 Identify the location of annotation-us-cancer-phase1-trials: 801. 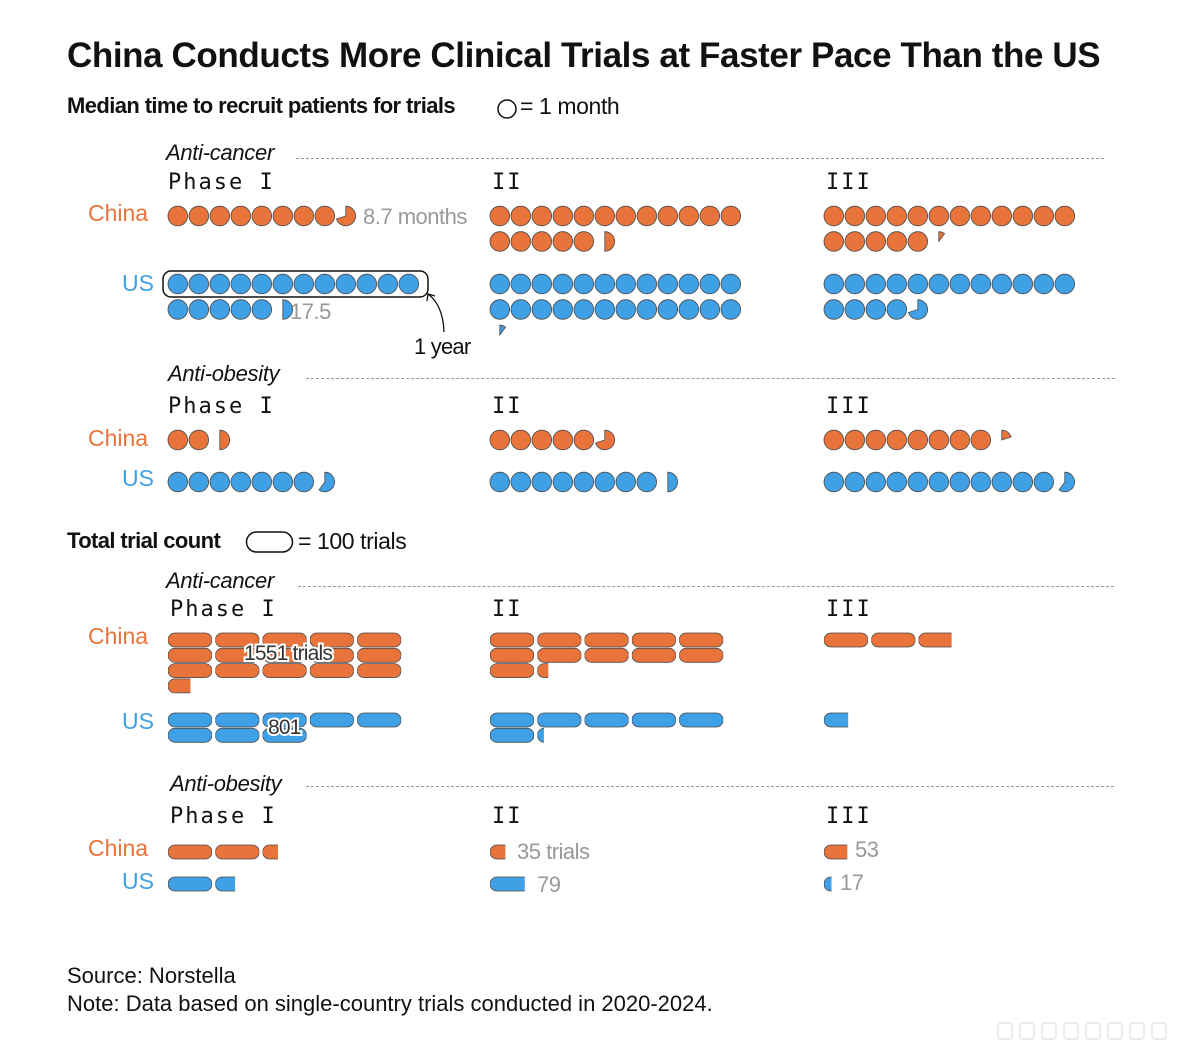
(284, 727).